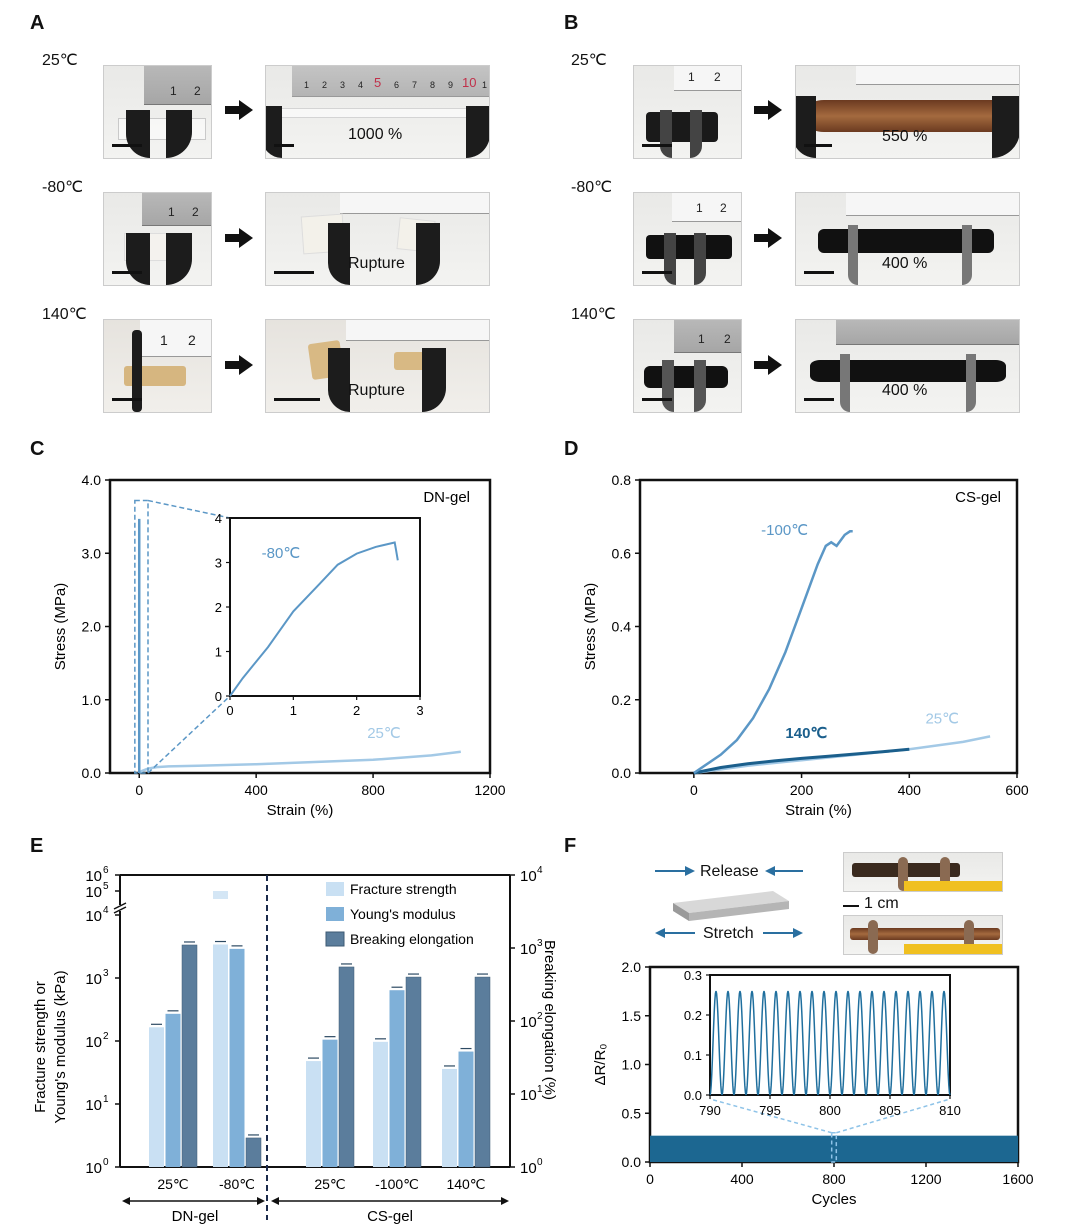 Image resolution: width=1080 pixels, height=1229 pixels. What do you see at coordinates (729, 871) in the screenshot?
I see `release-label: Release` at bounding box center [729, 871].